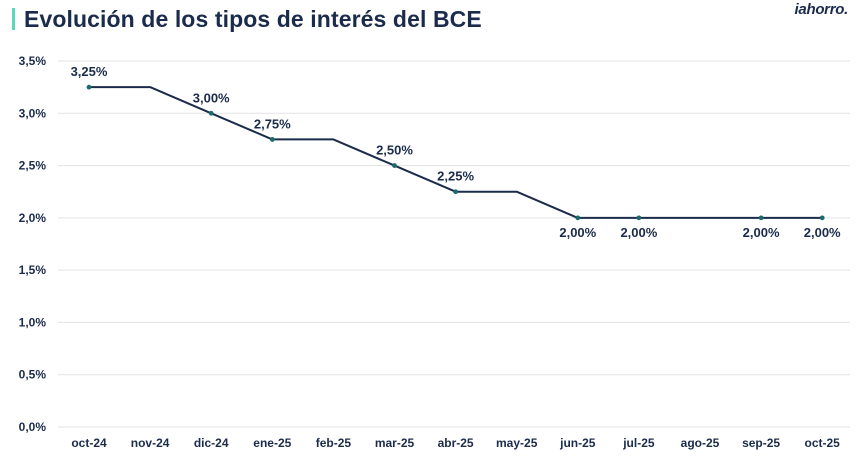 Image resolution: width=860 pixels, height=458 pixels. What do you see at coordinates (211, 443) in the screenshot?
I see `x-tick-label: dic-24` at bounding box center [211, 443].